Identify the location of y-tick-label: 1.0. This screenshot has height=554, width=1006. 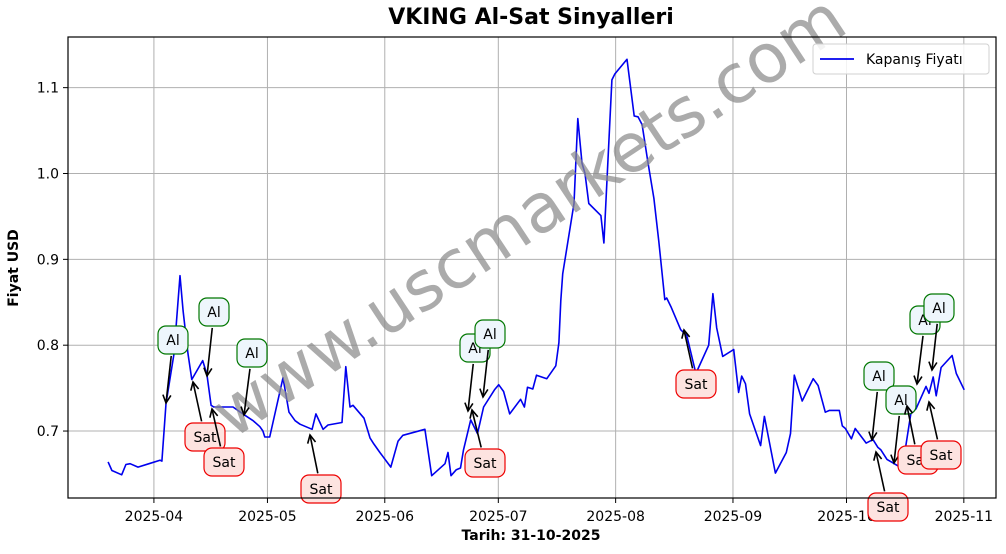
(48, 174).